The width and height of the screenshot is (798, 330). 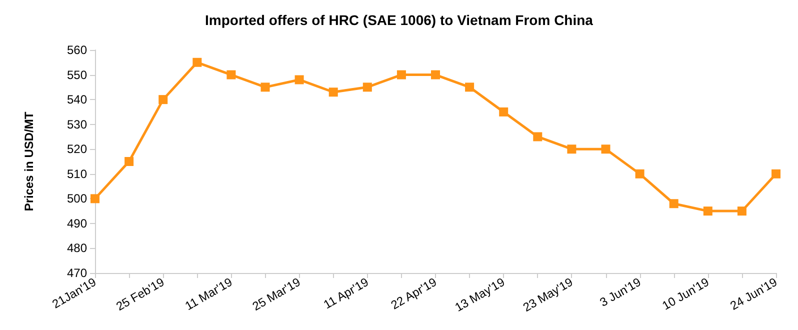 I want to click on y-tick-label: 510, so click(x=77, y=173).